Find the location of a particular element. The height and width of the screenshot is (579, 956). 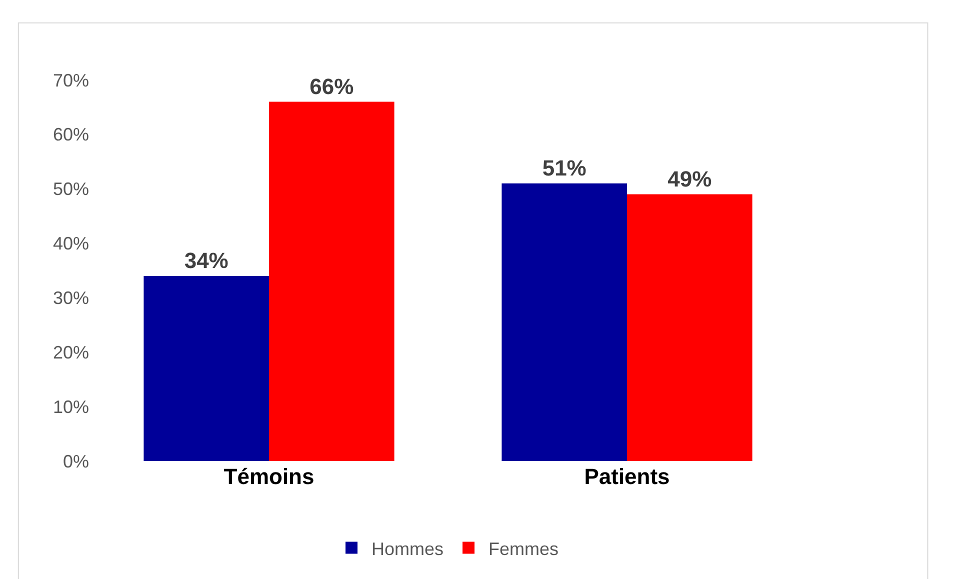

legend-label: Hommes is located at coordinates (408, 548).